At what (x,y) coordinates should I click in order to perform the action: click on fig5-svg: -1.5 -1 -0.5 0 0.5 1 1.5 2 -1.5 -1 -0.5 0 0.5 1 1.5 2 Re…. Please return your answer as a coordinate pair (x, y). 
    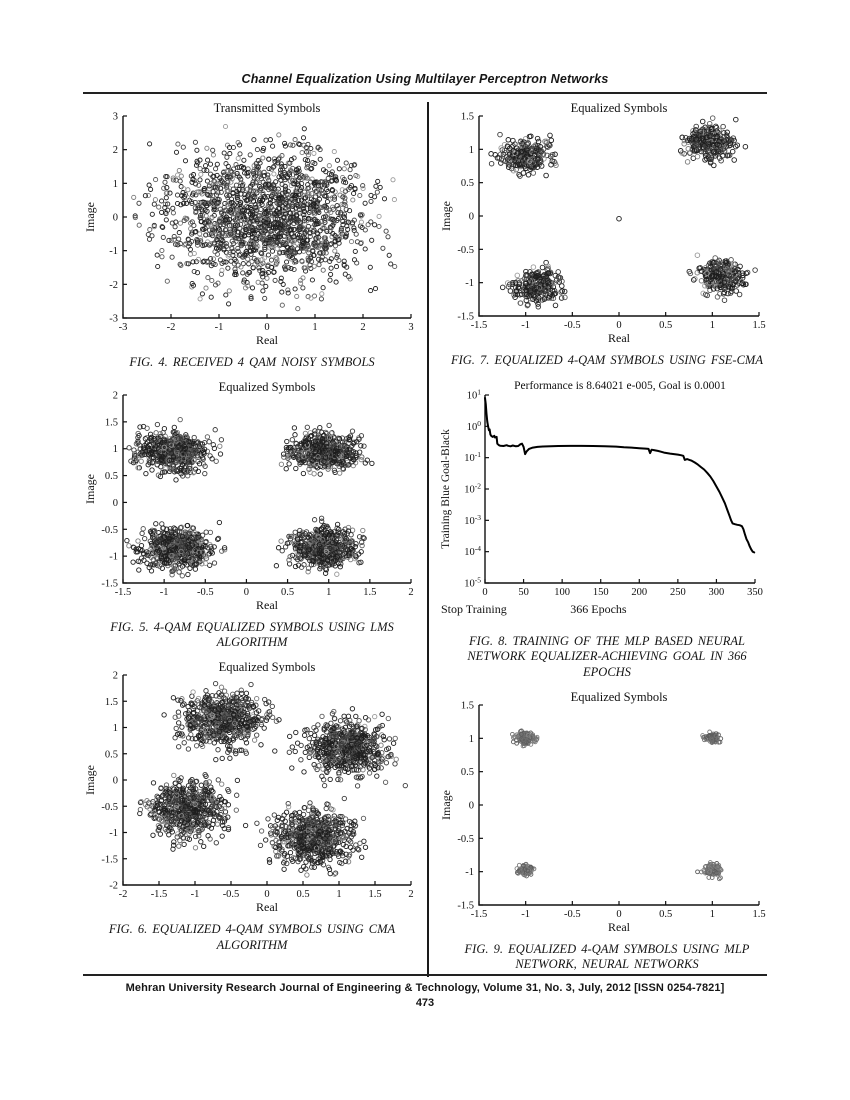
    Looking at the image, I should click on (248, 496).